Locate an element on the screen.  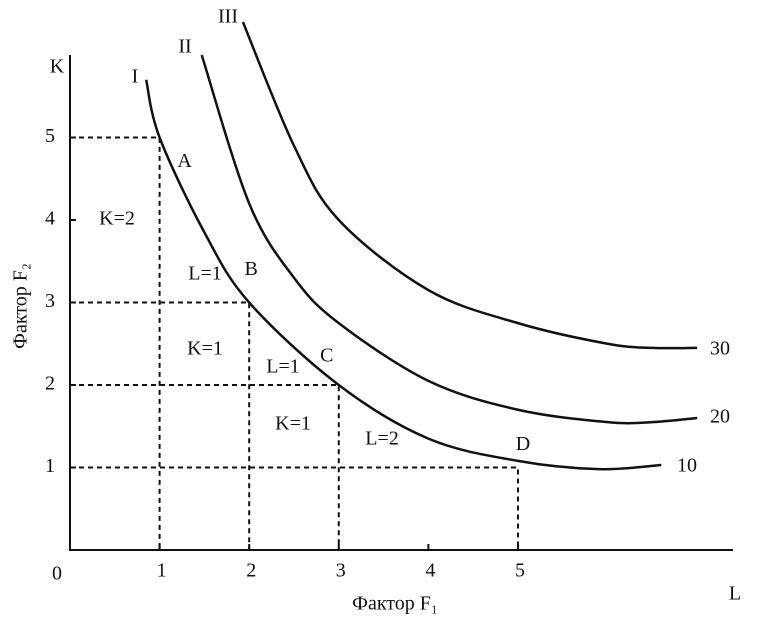
curve-level: 10 is located at coordinates (687, 466).